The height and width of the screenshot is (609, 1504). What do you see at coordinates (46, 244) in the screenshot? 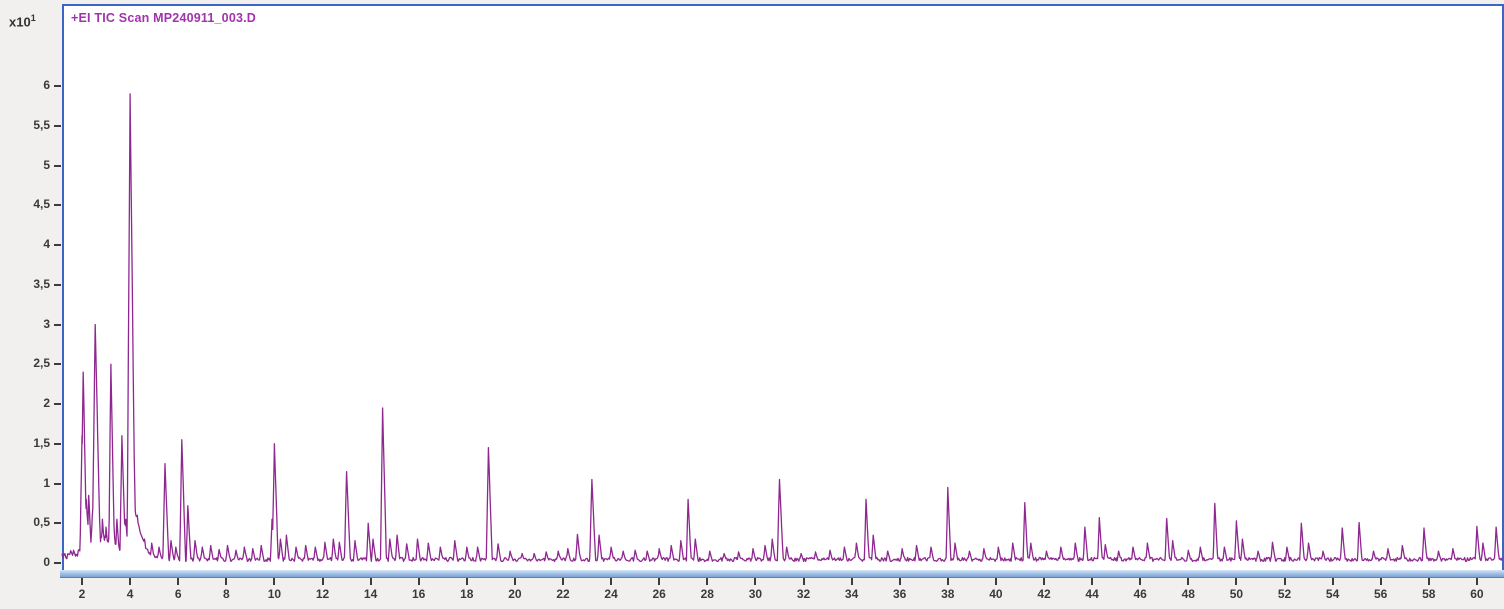
I see `y-axis-tick-label: 4` at bounding box center [46, 244].